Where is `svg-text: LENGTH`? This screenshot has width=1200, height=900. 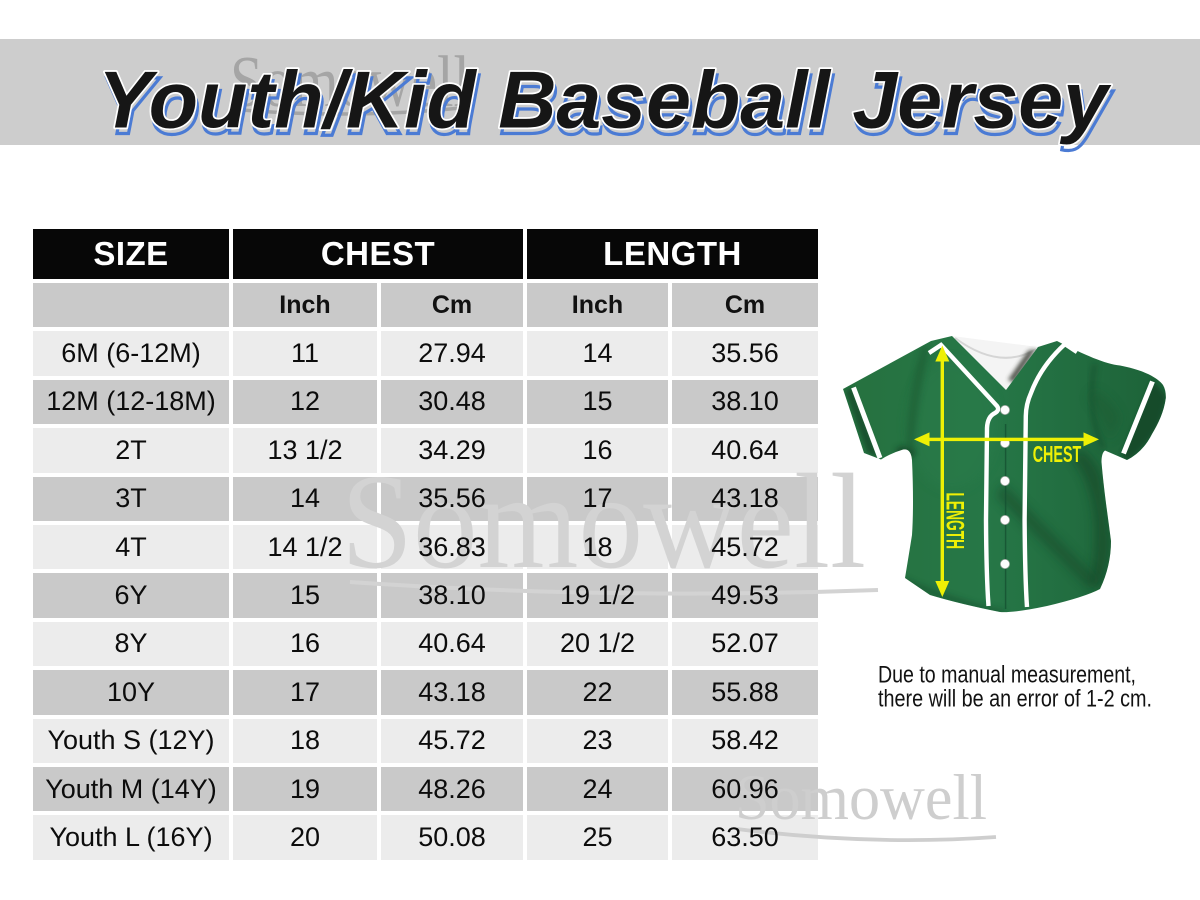
svg-text: LENGTH is located at coordinates (953, 521).